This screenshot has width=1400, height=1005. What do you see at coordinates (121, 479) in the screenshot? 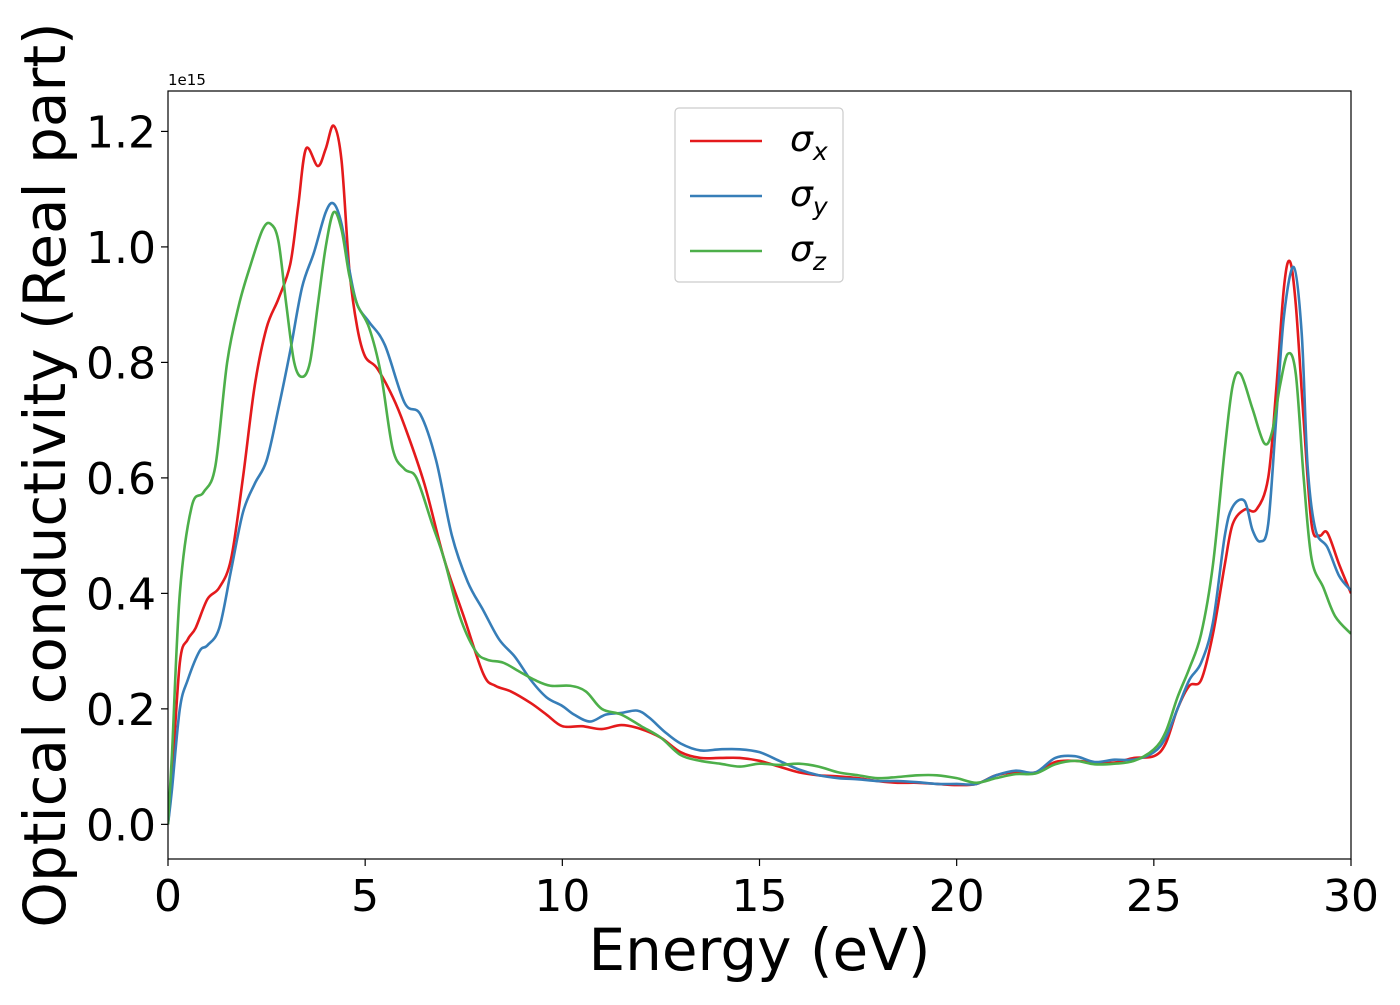
I see `y-tick-label: 0.6` at bounding box center [121, 479].